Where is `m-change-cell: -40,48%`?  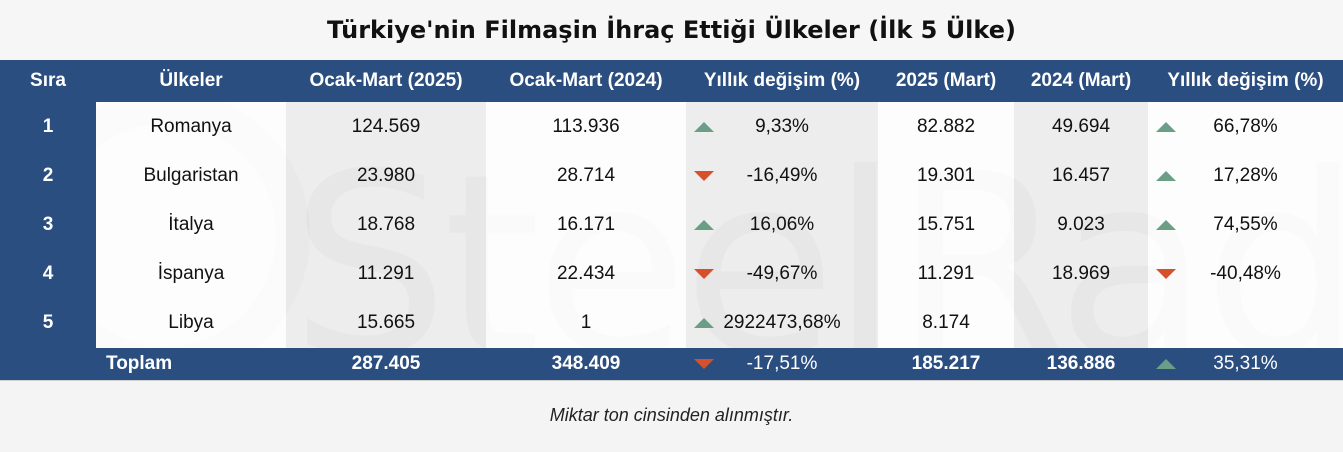 m-change-cell: -40,48% is located at coordinates (1245, 273).